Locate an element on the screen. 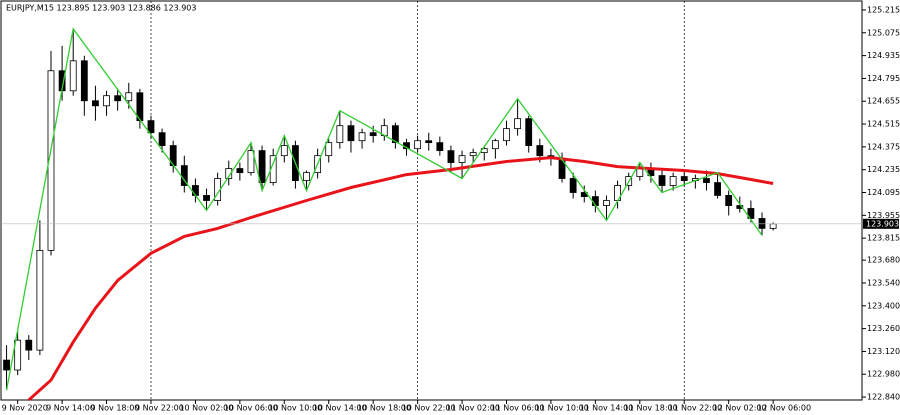 This screenshot has width=900, height=415. x-tick-label: 9 Nov 18:00 is located at coordinates (115, 408).